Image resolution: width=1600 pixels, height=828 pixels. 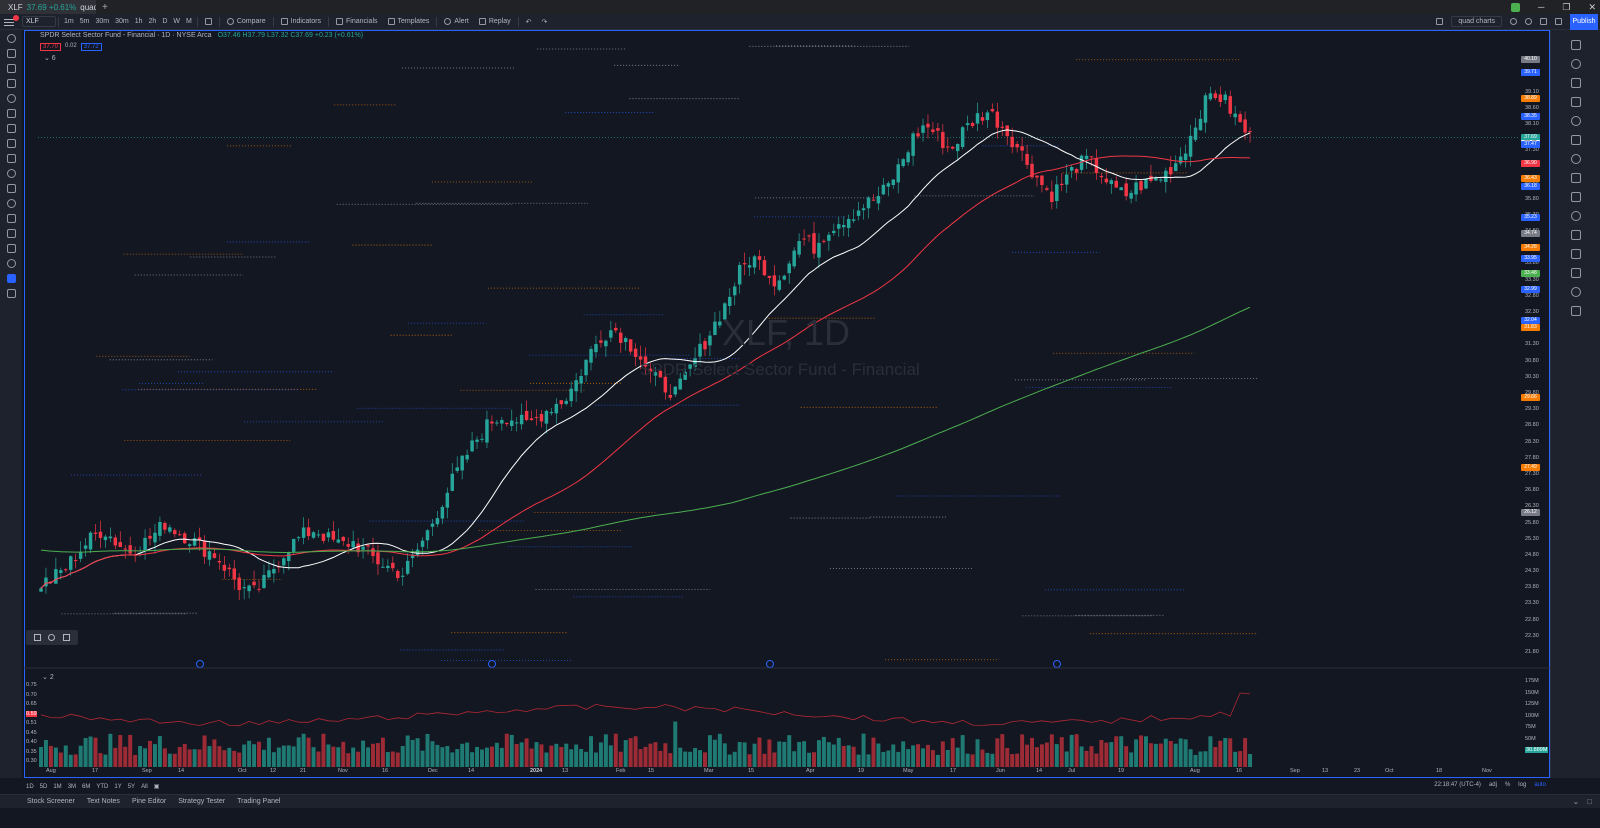 I want to click on window-minimize-button: ─, so click(x=1541, y=7).